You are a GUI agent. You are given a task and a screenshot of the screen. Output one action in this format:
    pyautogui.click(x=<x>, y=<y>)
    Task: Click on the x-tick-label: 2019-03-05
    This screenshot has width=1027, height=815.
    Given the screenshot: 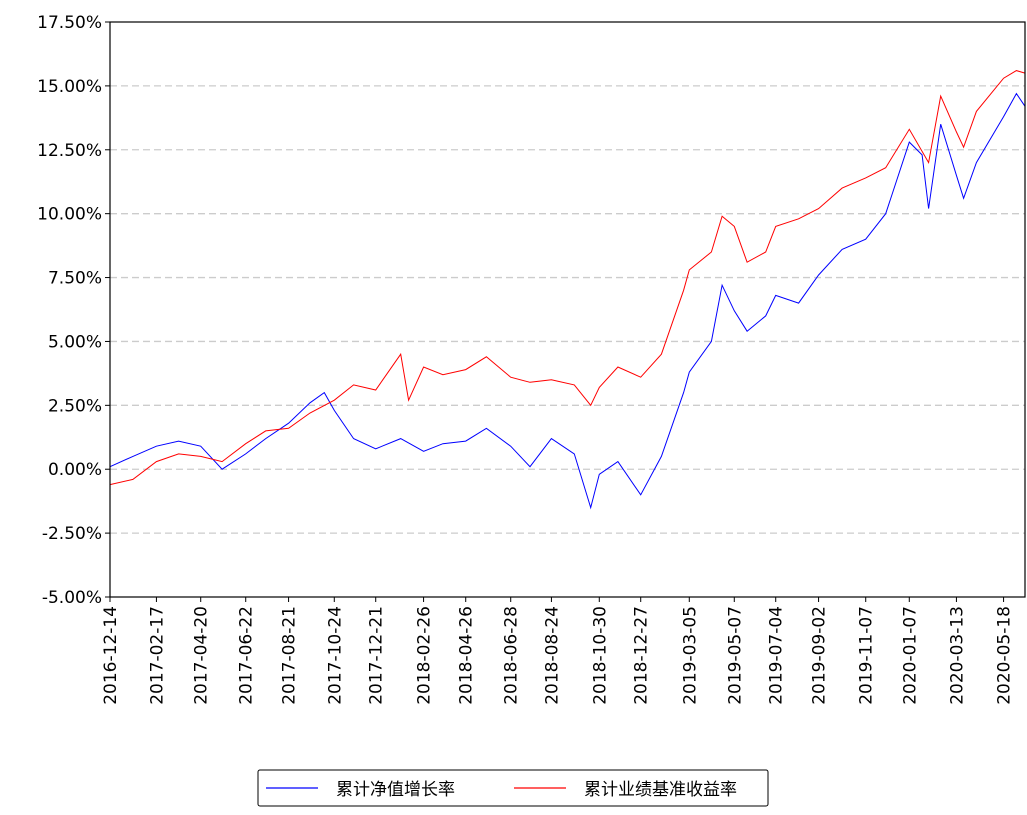 What is the action you would take?
    pyautogui.click(x=690, y=655)
    